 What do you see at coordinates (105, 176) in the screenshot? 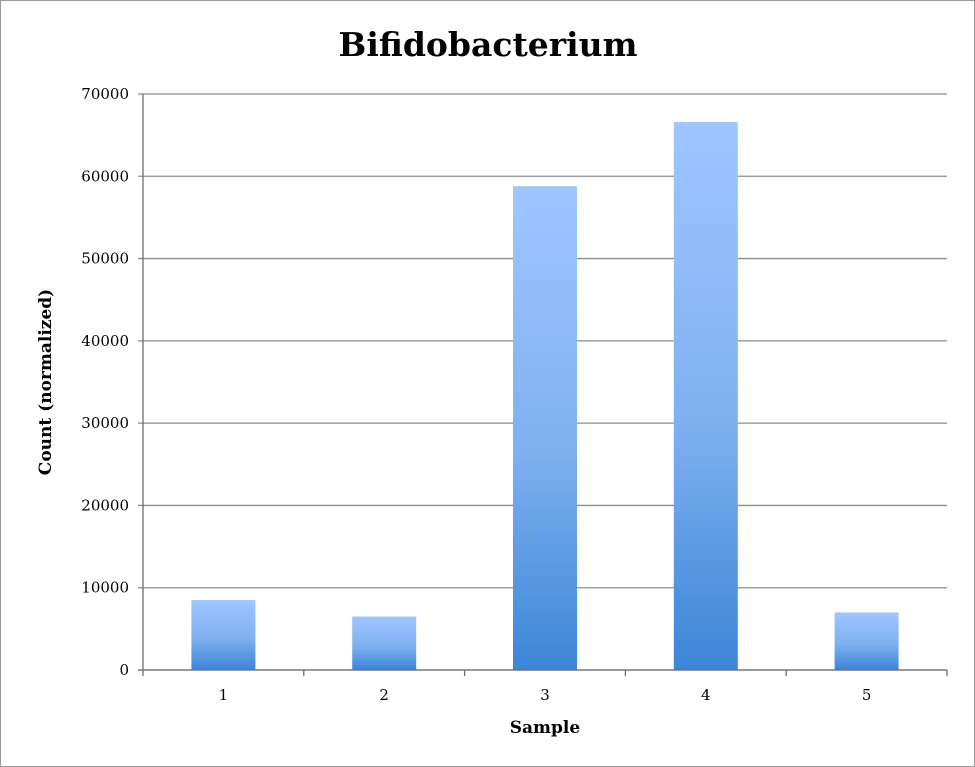
I see `y-tick-label: 60000` at bounding box center [105, 176].